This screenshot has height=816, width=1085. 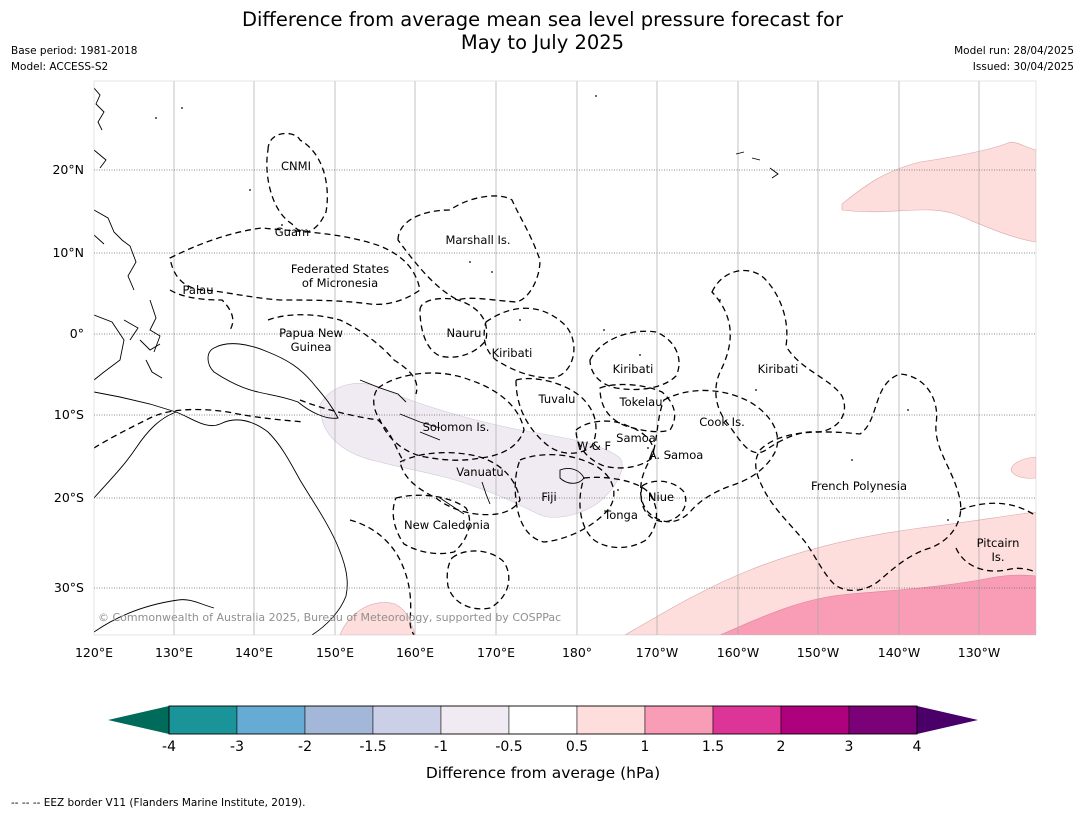 I want to click on region-label-kiribati1: Kiribati, so click(x=512, y=353).